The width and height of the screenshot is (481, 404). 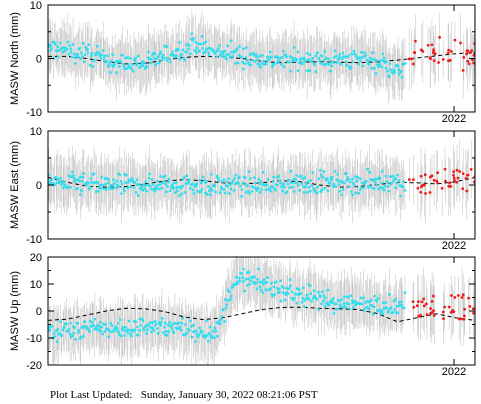 I want to click on cyan-points, so click(x=227, y=305).